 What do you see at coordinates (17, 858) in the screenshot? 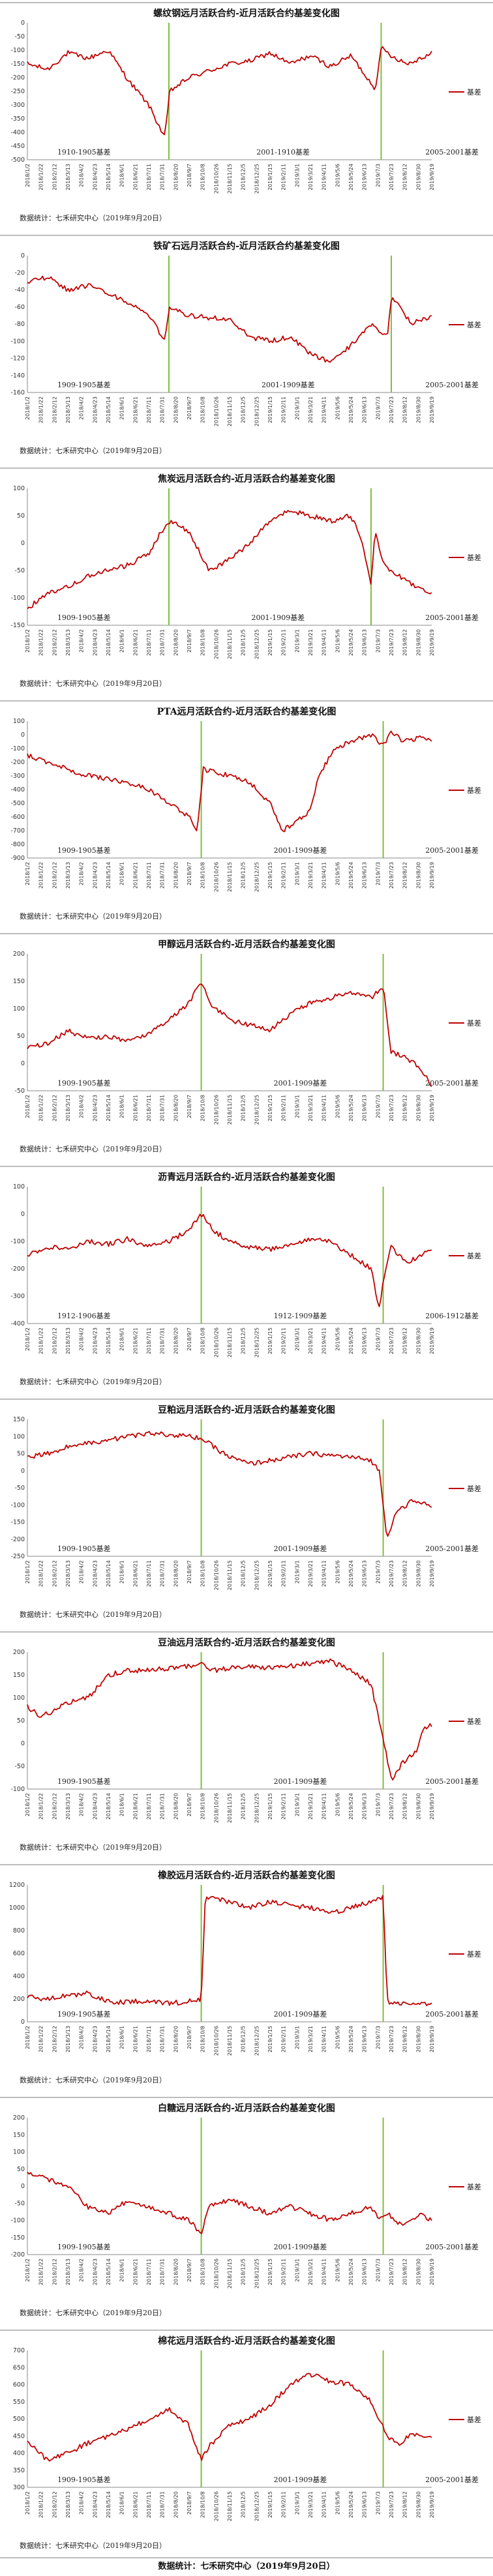
I see `y-tick-label: -900` at bounding box center [17, 858].